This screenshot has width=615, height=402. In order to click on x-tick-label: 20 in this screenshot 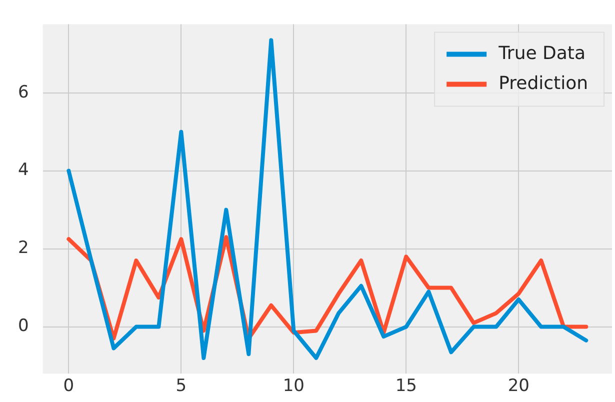, I will do `click(519, 386)`.